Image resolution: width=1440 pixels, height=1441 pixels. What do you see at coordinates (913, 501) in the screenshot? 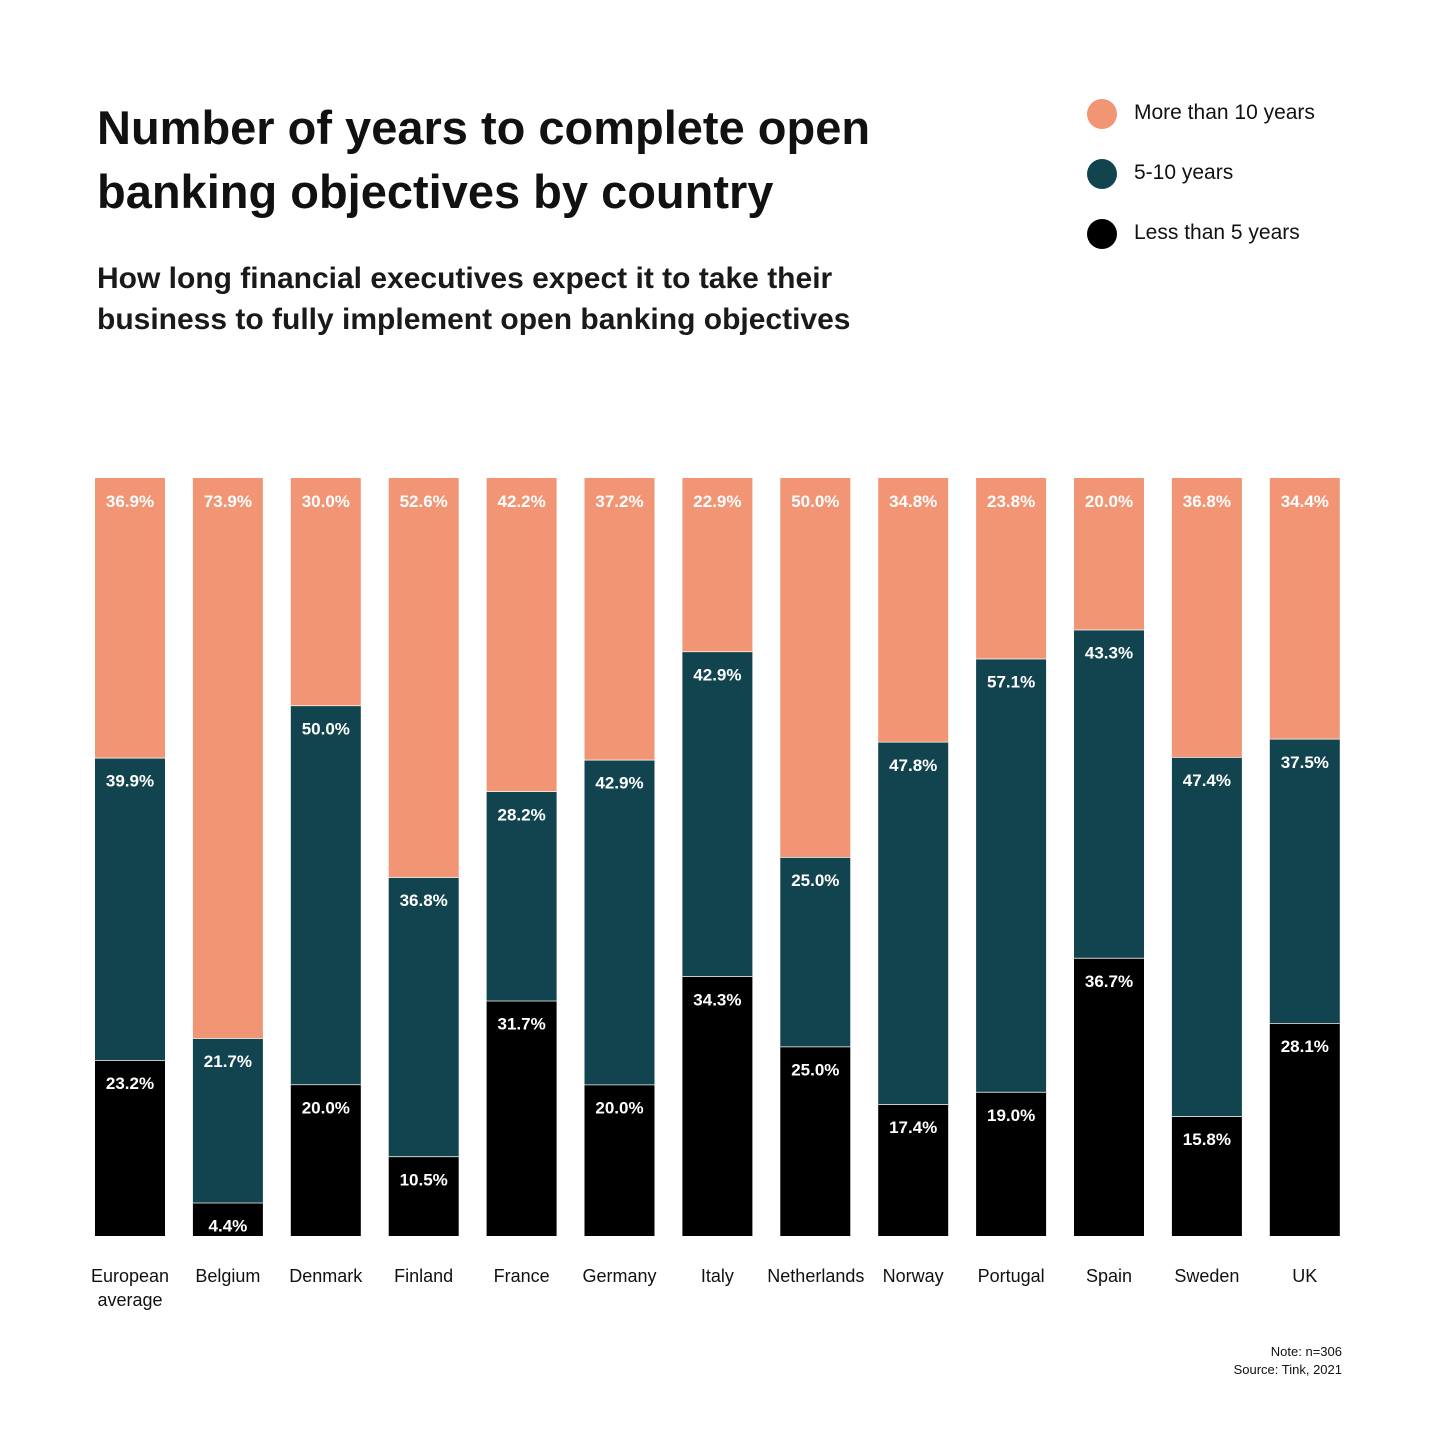
I see `value-label: 34.8%` at bounding box center [913, 501].